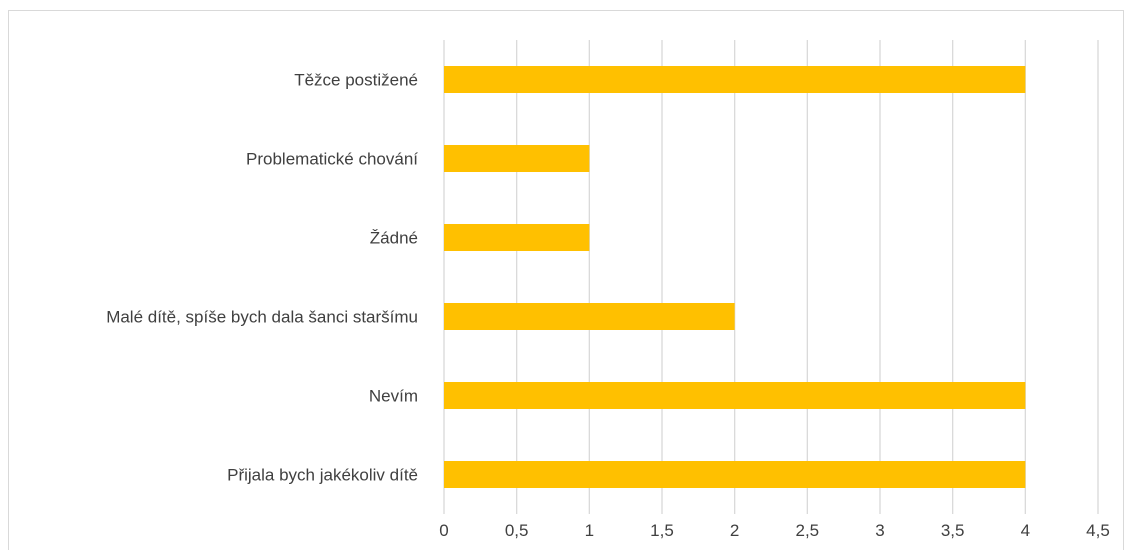 This screenshot has height=552, width=1132. Describe the element at coordinates (443, 530) in the screenshot. I see `x-tick-label: 0` at that location.